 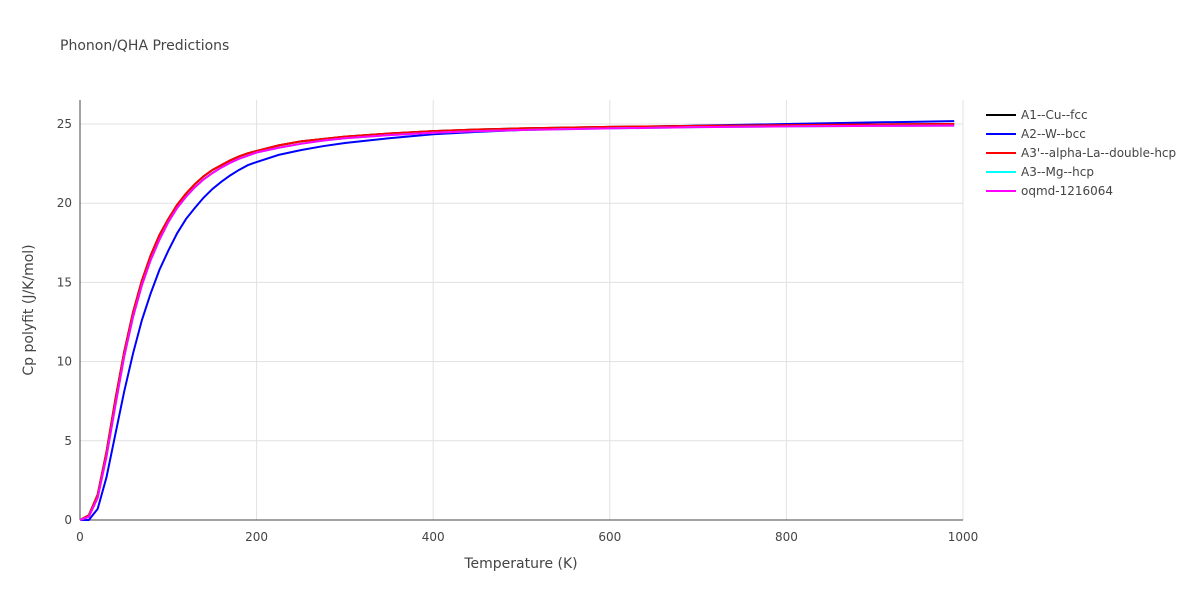 I want to click on y-tick-label: 10, so click(x=64, y=362).